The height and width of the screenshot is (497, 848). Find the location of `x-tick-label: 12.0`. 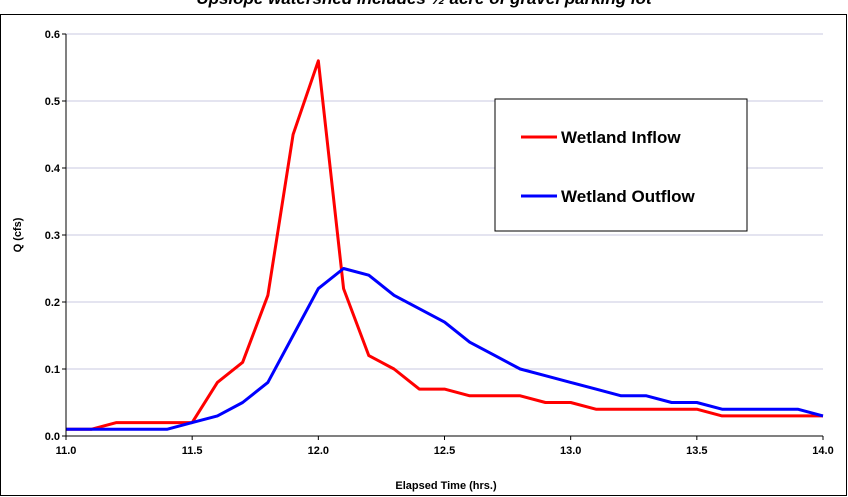

x-tick-label: 12.0 is located at coordinates (318, 451).